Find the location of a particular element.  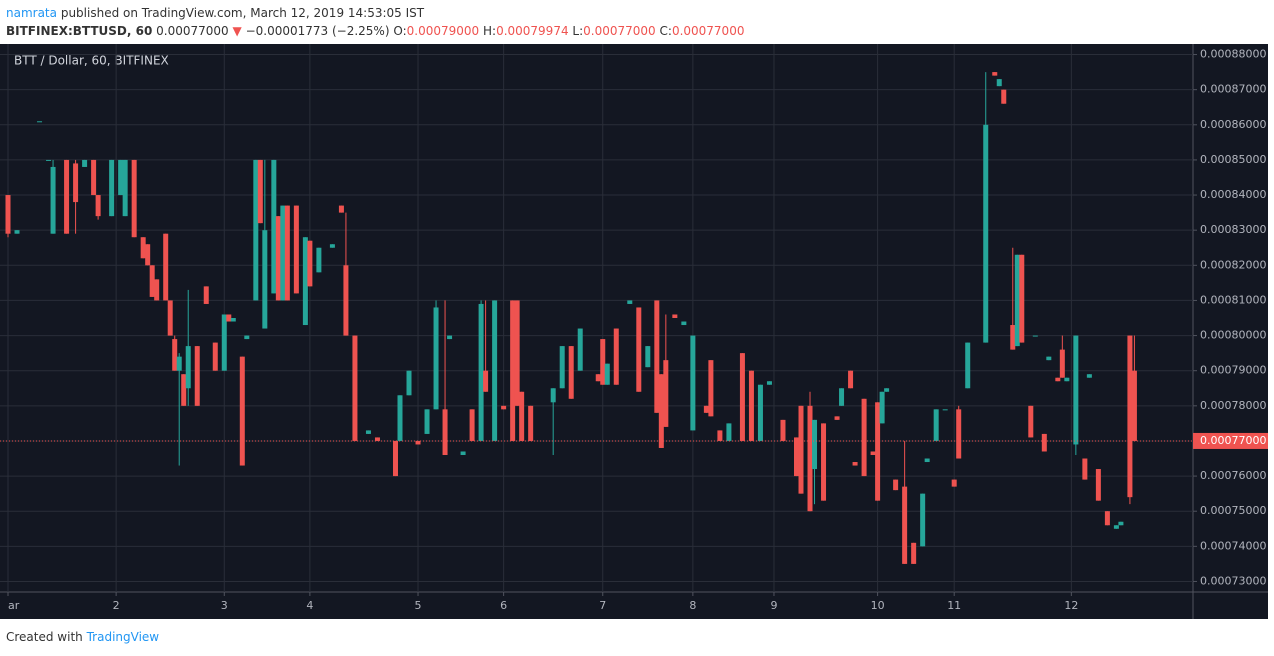

y-tick-label: 0.00087000 is located at coordinates (1233, 89).